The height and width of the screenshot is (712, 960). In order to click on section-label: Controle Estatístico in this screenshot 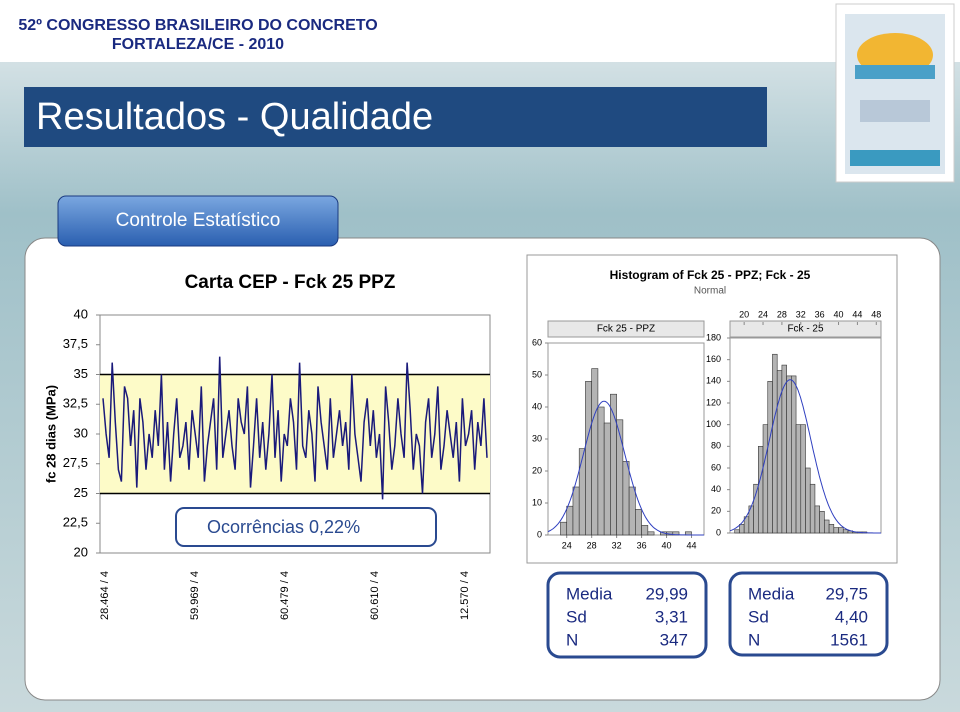, I will do `click(198, 220)`.